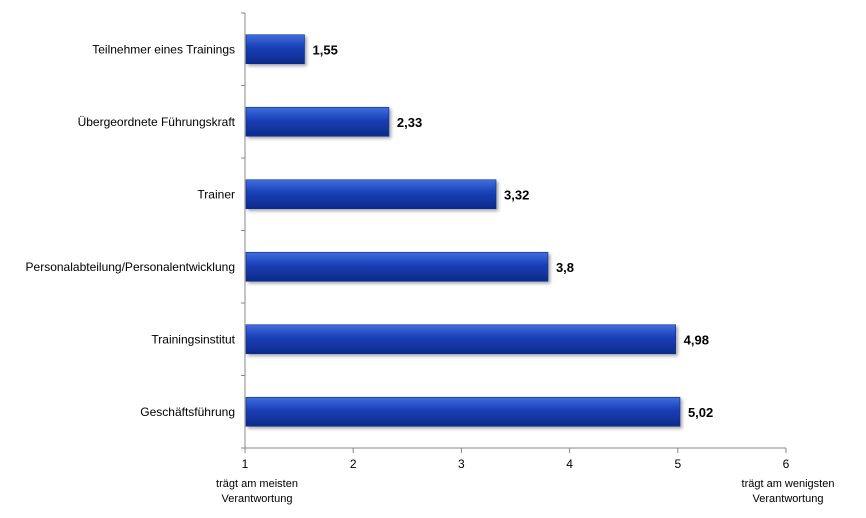 This screenshot has height=518, width=866. What do you see at coordinates (193, 339) in the screenshot?
I see `category-label: Trainingsinstitut` at bounding box center [193, 339].